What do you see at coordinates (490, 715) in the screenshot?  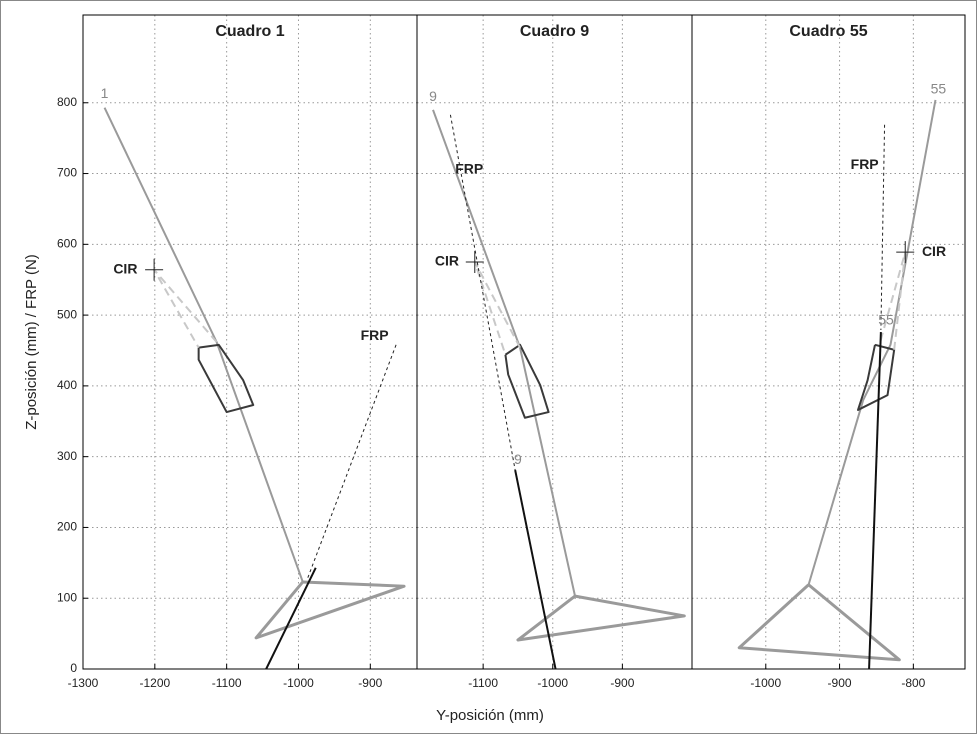 I see `x-axis-label: Y-posición (mm)` at bounding box center [490, 715].